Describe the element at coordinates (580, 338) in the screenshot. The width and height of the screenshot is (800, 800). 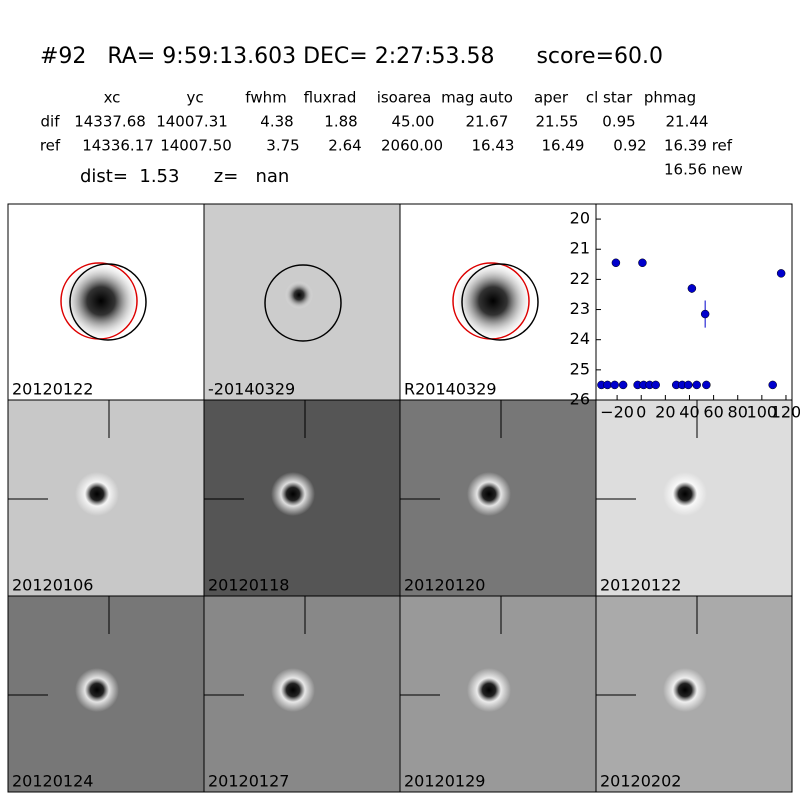
I see `y-tick-label: 24` at that location.